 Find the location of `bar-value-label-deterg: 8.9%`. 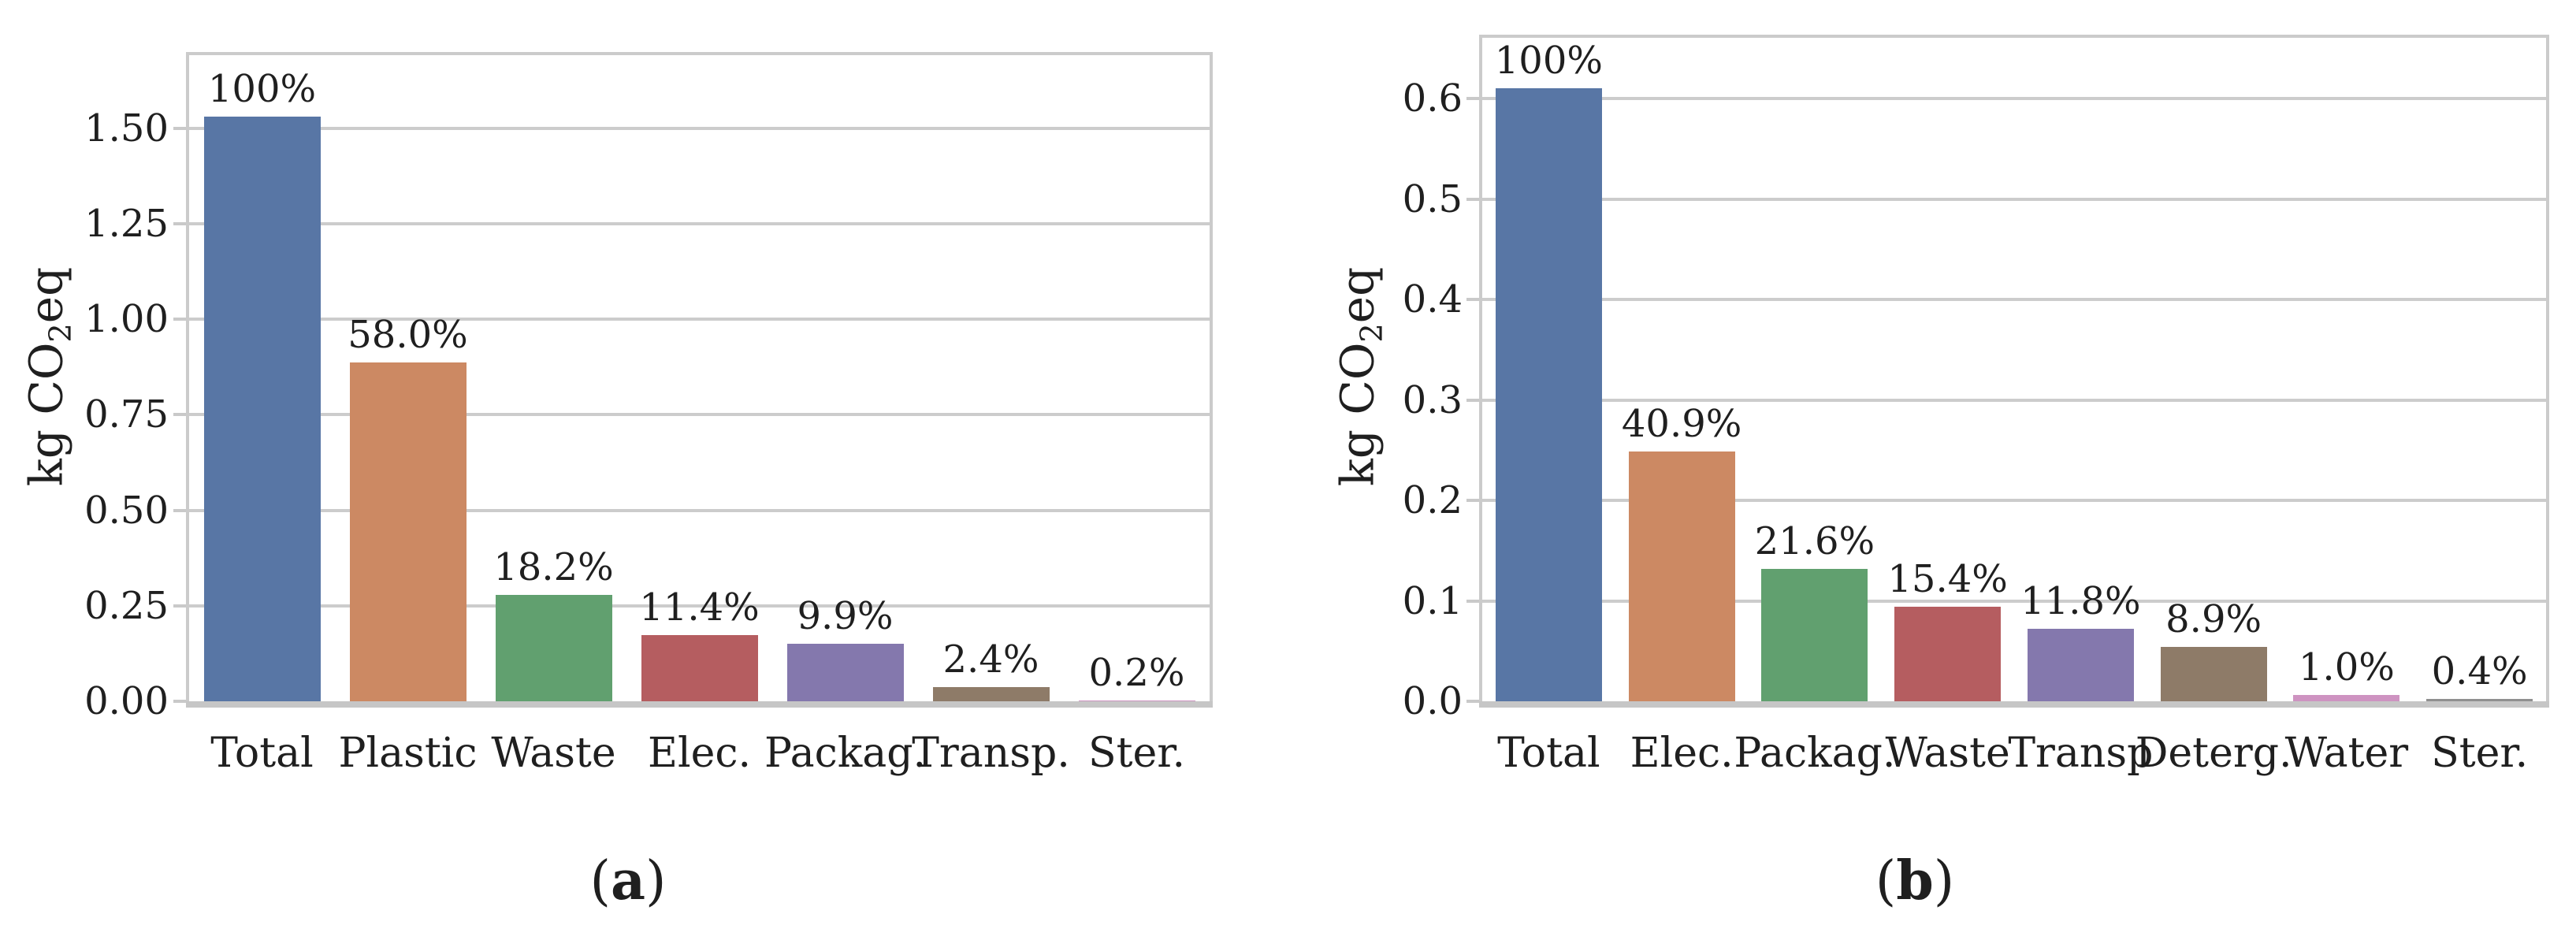

bar-value-label-deterg: 8.9% is located at coordinates (2213, 619).